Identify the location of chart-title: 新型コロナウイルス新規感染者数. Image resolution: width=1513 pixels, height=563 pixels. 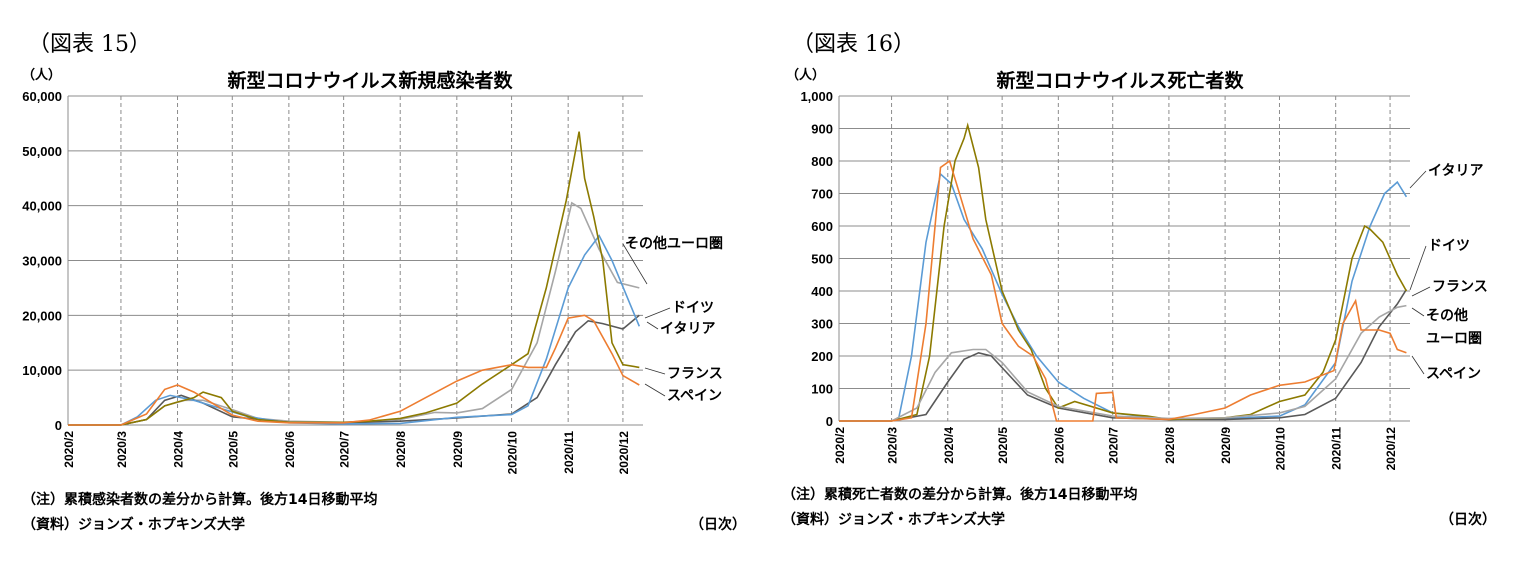
(370, 81).